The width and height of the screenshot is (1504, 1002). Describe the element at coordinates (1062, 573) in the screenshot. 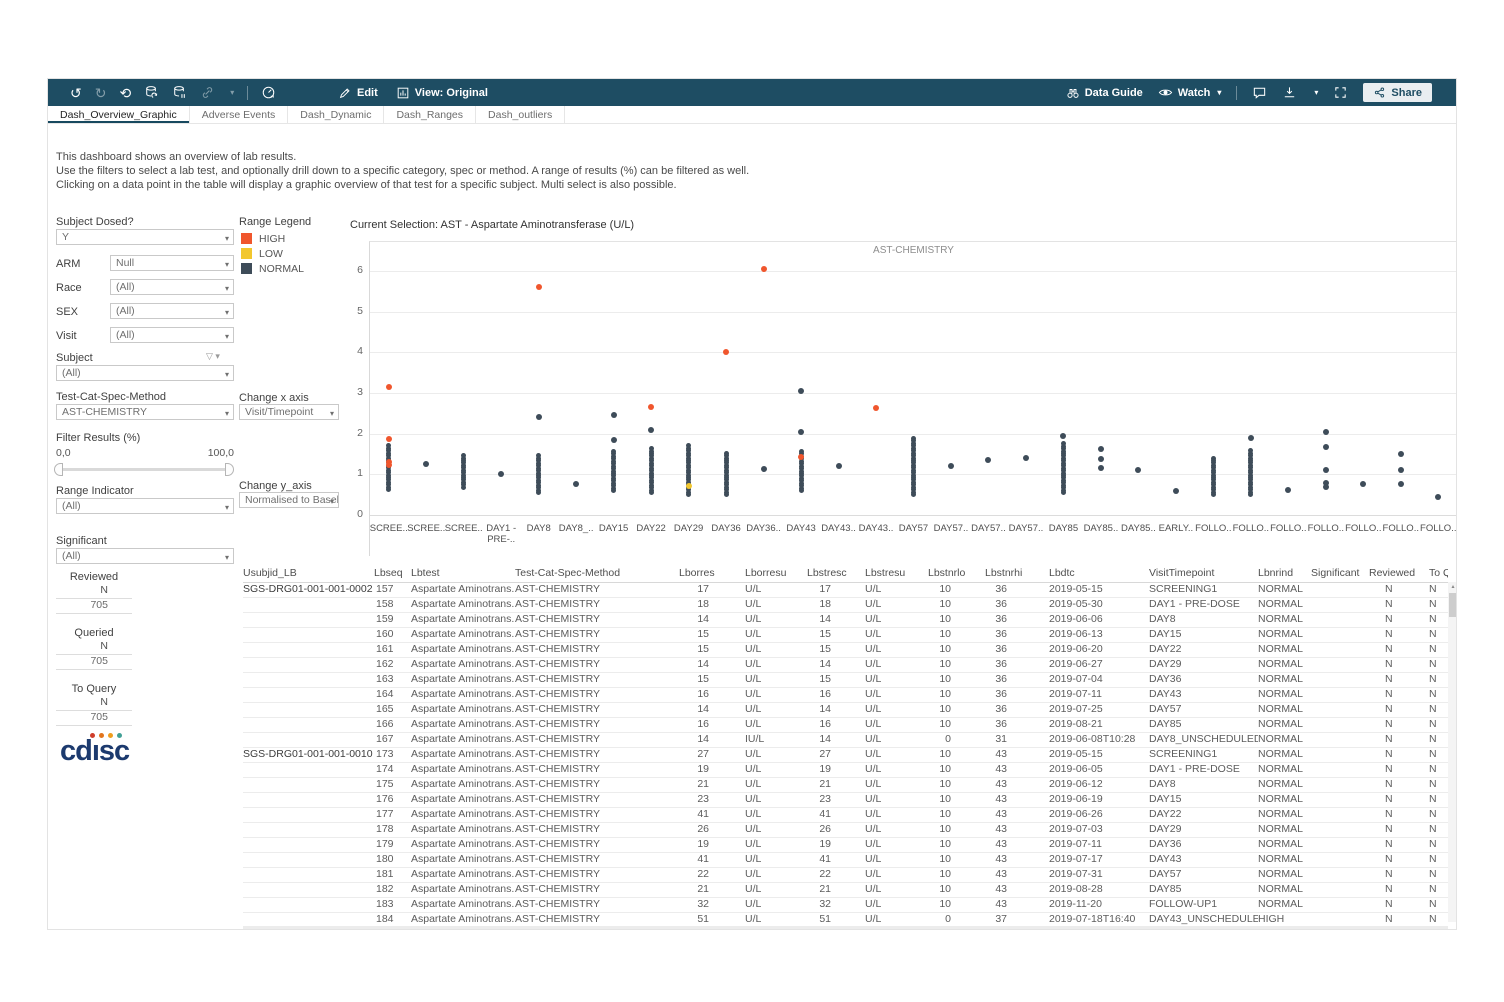

I see `column-header-lbdtc: Lbdtc` at that location.